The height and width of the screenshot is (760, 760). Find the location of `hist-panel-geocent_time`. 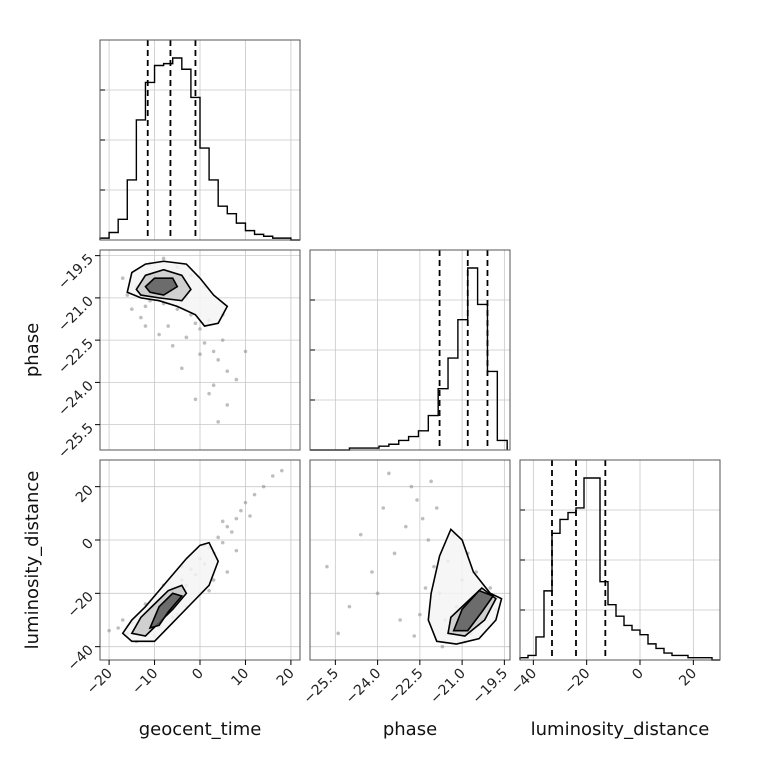

hist-panel-geocent_time is located at coordinates (200, 140).